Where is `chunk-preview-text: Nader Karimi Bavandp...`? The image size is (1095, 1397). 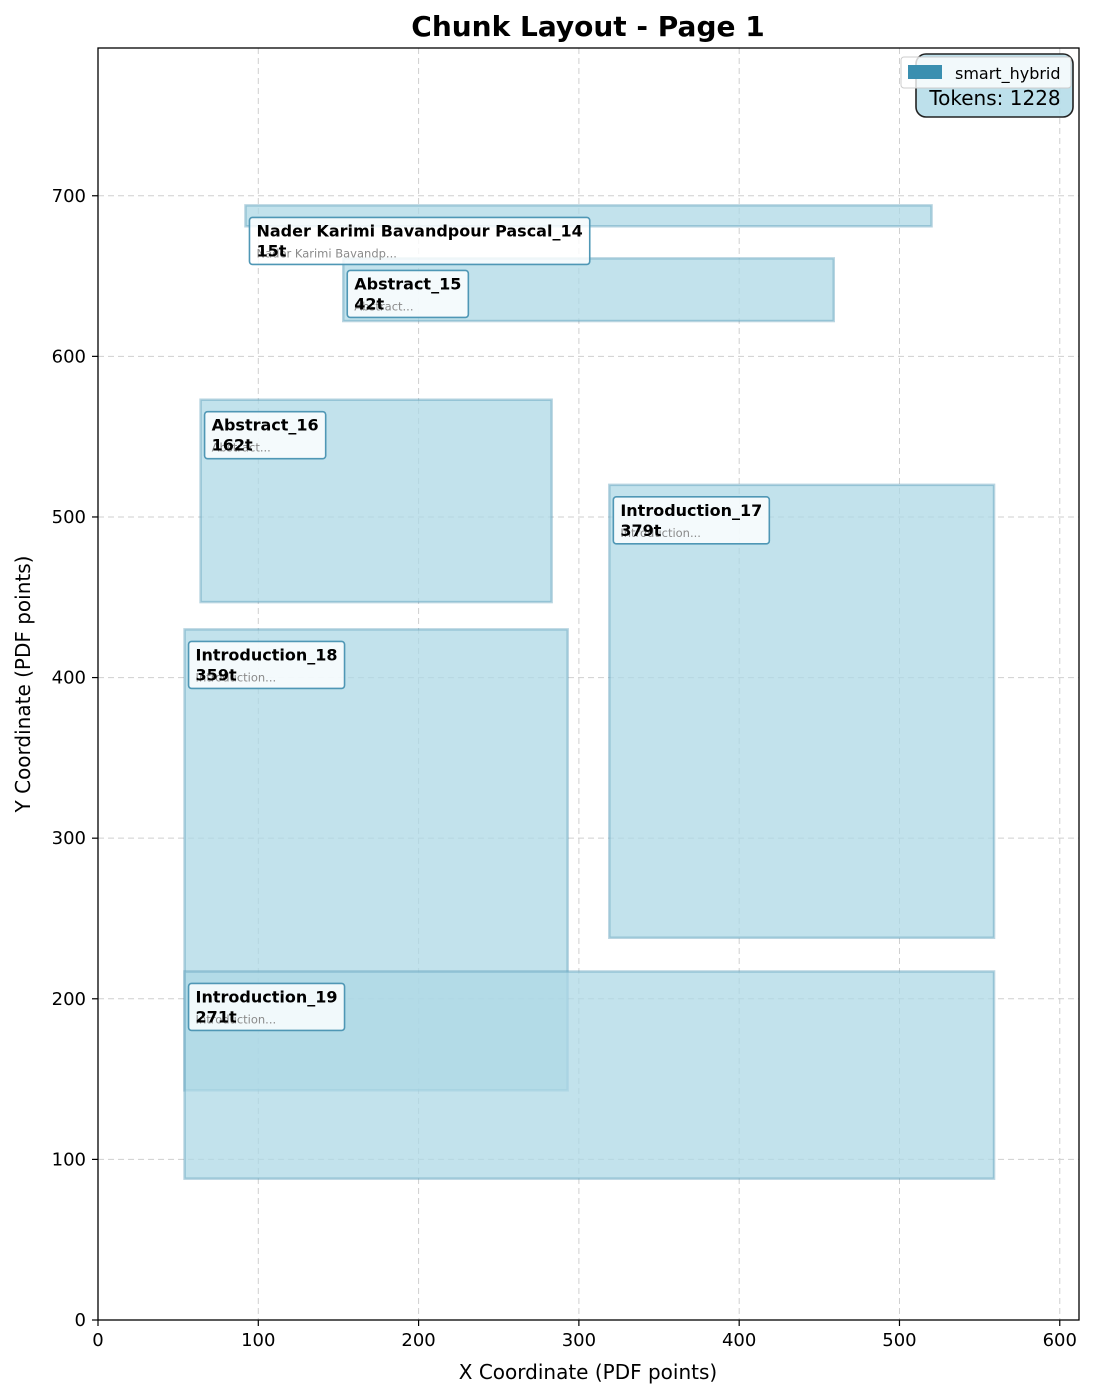
chunk-preview-text: Nader Karimi Bavandp... is located at coordinates (326, 253).